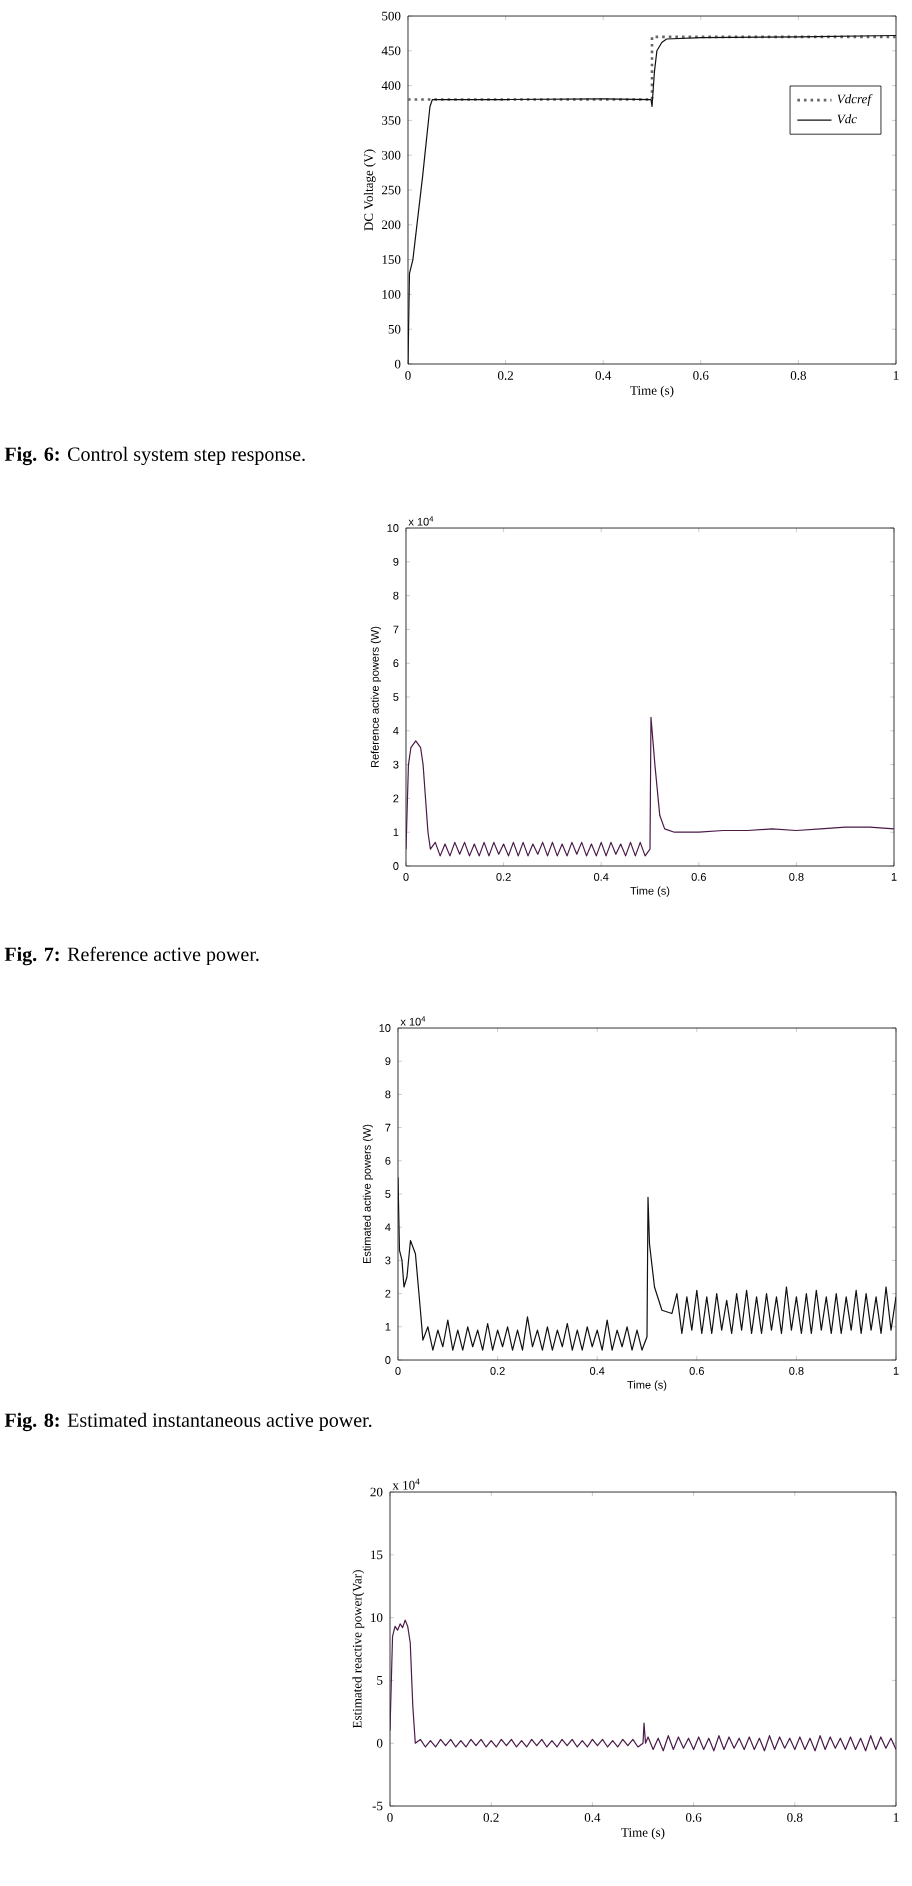 The height and width of the screenshot is (1886, 912). I want to click on text: Fig. 6: Control system step response., so click(154, 456).